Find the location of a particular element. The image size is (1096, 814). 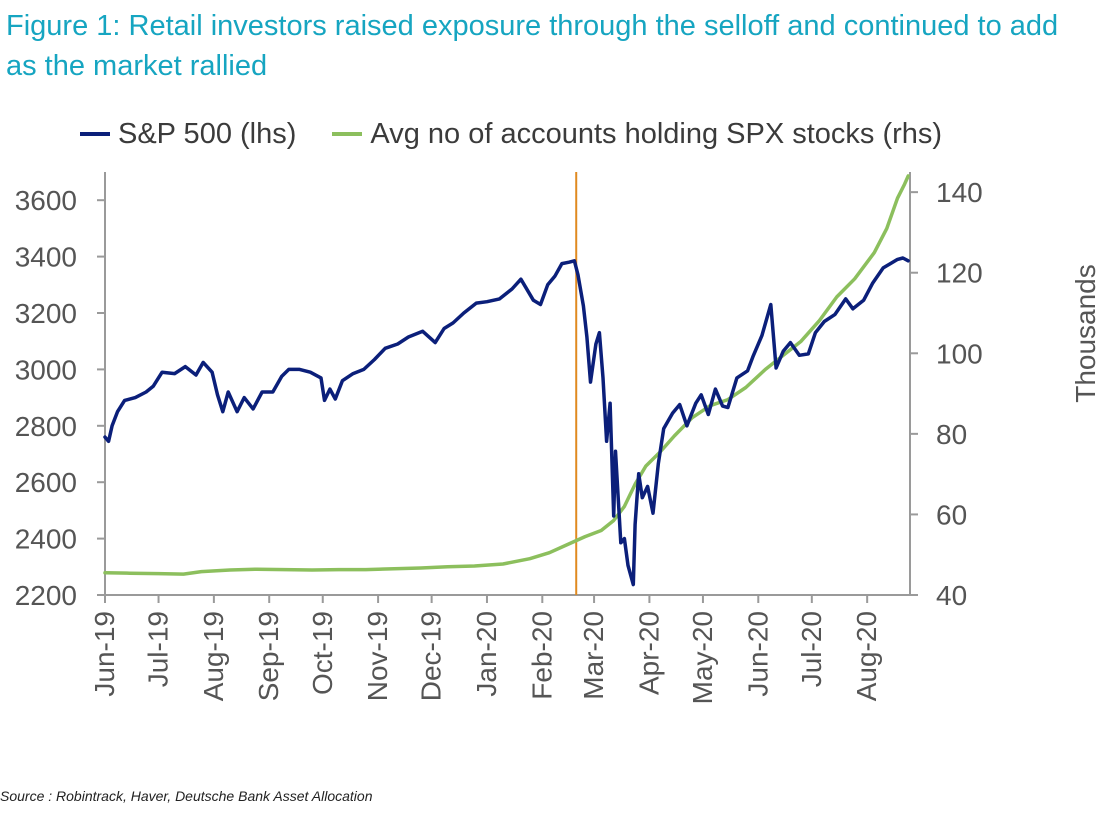

x-tick-label: Aug-20 is located at coordinates (866, 656).